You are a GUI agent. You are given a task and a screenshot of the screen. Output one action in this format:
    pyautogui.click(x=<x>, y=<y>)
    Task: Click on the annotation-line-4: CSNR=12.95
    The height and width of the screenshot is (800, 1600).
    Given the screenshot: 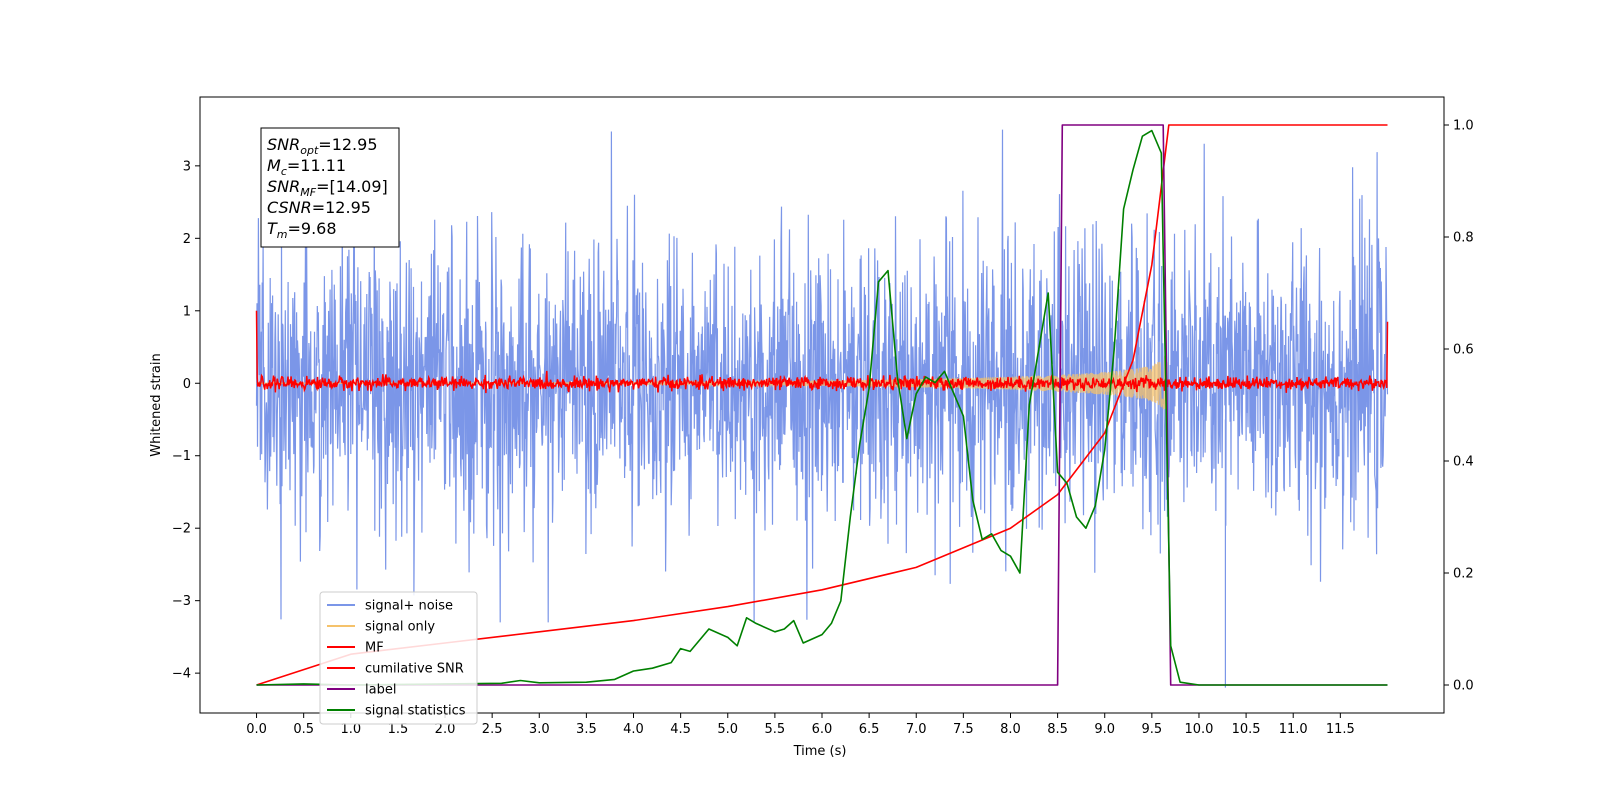 What is the action you would take?
    pyautogui.click(x=319, y=207)
    